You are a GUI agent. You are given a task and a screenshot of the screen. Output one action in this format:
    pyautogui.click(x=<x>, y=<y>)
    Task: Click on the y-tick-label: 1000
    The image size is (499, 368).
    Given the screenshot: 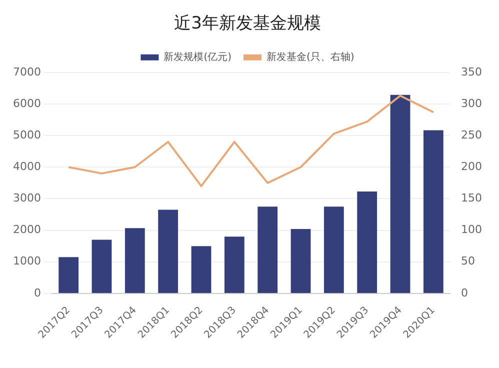 What is the action you would take?
    pyautogui.click(x=26, y=261)
    